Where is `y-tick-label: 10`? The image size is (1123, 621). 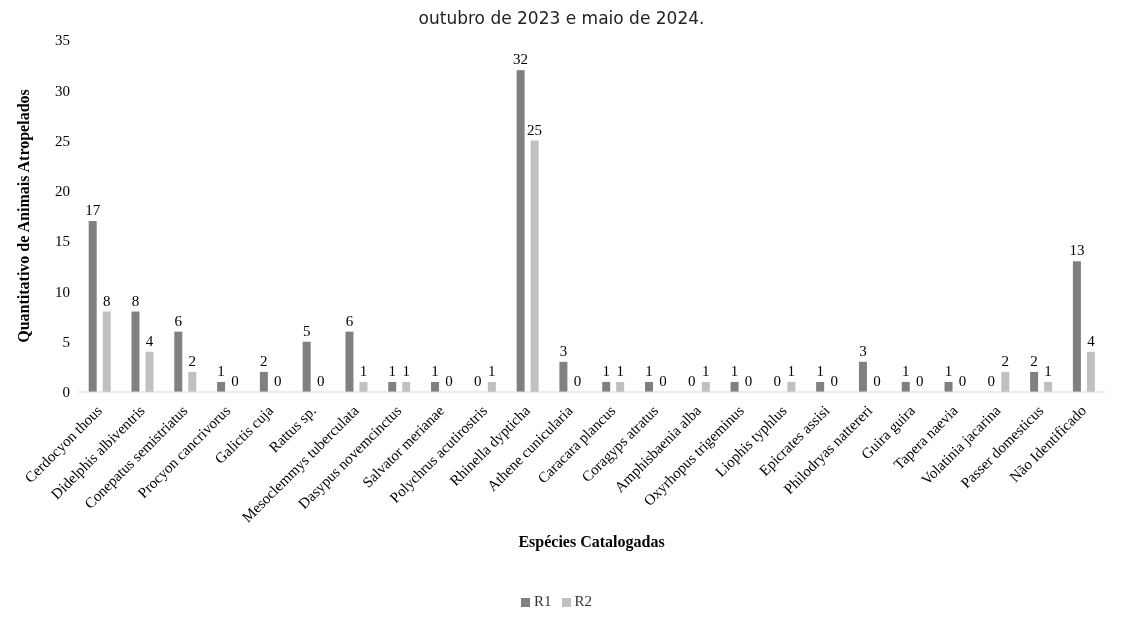 y-tick-label: 10 is located at coordinates (62, 291).